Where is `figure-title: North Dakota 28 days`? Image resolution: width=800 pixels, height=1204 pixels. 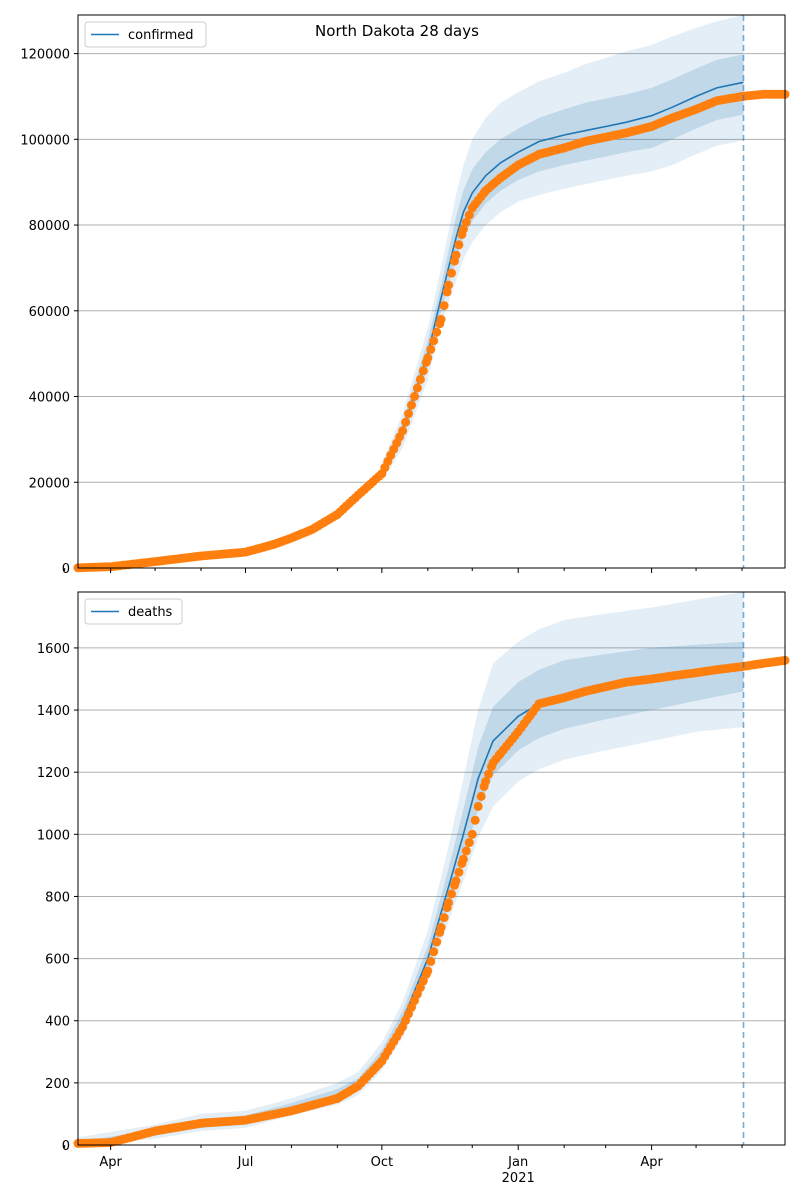
figure-title: North Dakota 28 days is located at coordinates (397, 31).